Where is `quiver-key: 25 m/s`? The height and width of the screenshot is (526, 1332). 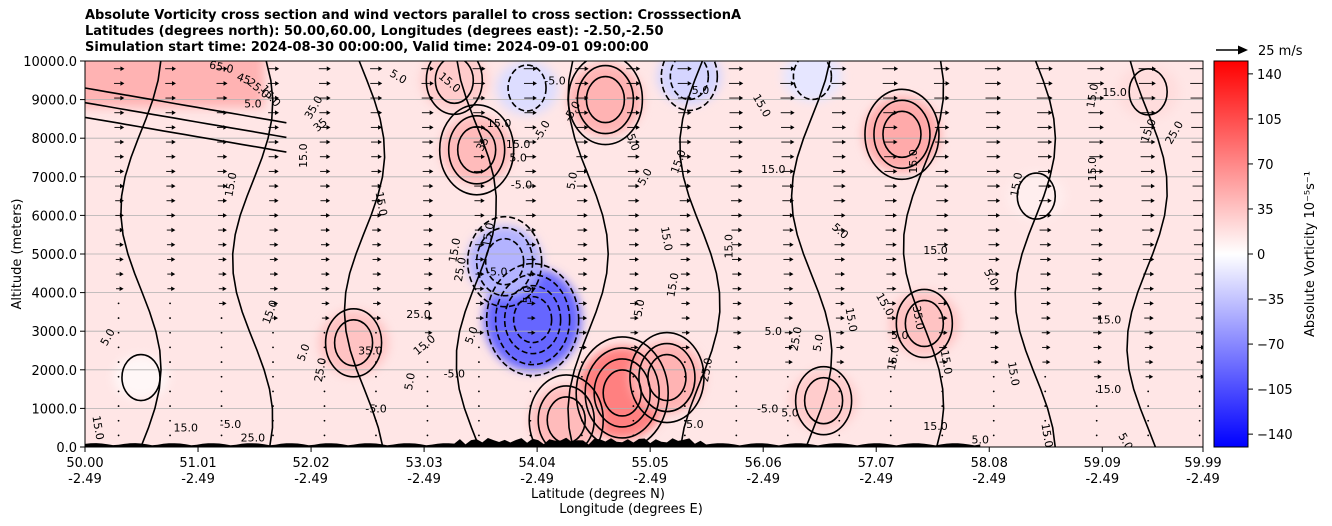 quiver-key: 25 m/s is located at coordinates (1259, 51).